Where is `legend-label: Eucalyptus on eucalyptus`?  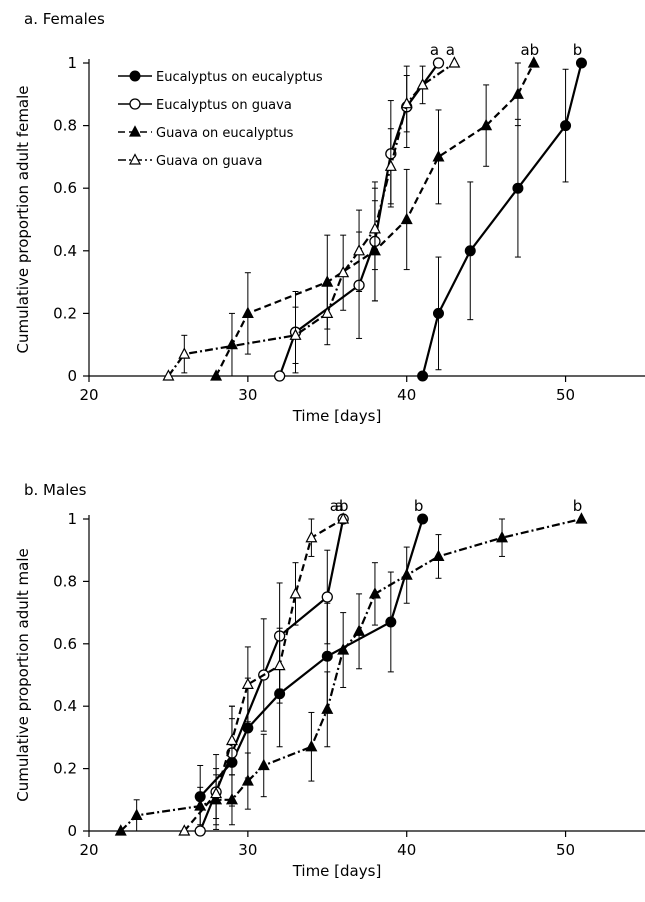 legend-label: Eucalyptus on eucalyptus is located at coordinates (239, 77).